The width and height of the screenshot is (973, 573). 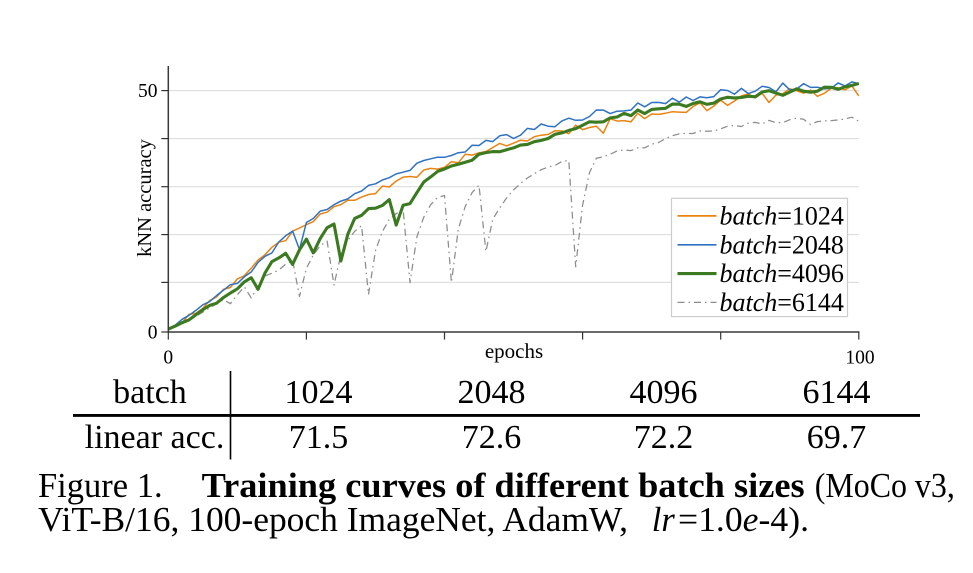 What do you see at coordinates (837, 437) in the screenshot?
I see `svg-text: 69.7` at bounding box center [837, 437].